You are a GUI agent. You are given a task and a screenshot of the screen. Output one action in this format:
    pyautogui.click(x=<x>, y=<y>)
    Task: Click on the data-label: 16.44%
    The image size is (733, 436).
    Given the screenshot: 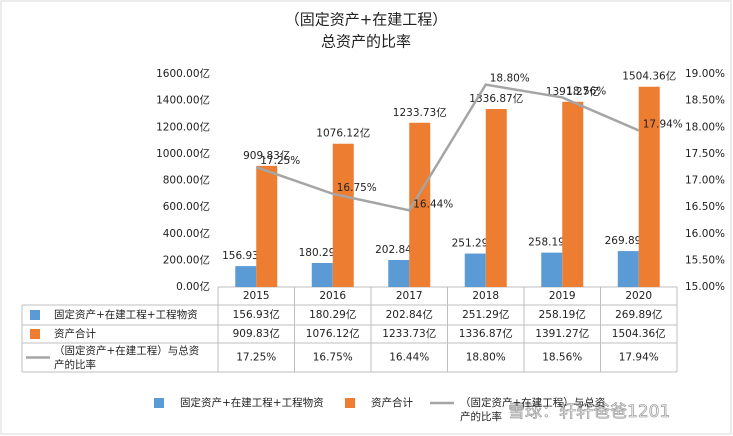 What is the action you would take?
    pyautogui.click(x=433, y=204)
    